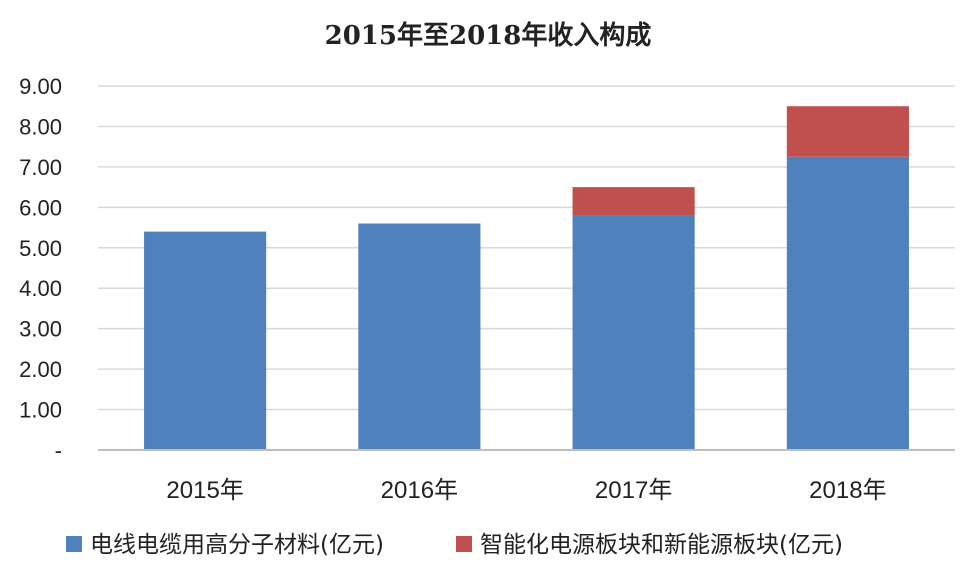 The height and width of the screenshot is (580, 976). What do you see at coordinates (40, 369) in the screenshot?
I see `y-tick-label: 2.00` at bounding box center [40, 369].